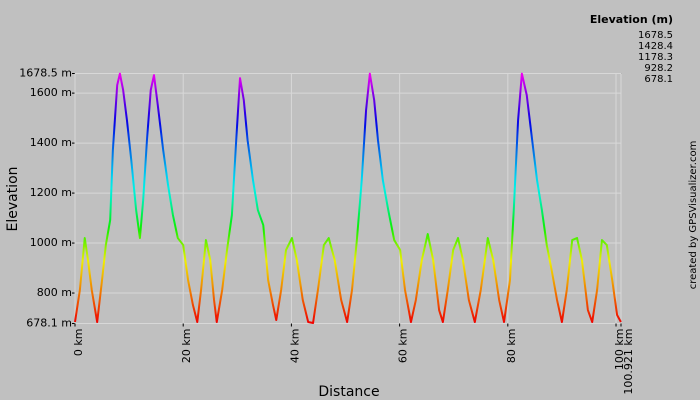  I want to click on y-tick-label: 1000 m, so click(51, 242).